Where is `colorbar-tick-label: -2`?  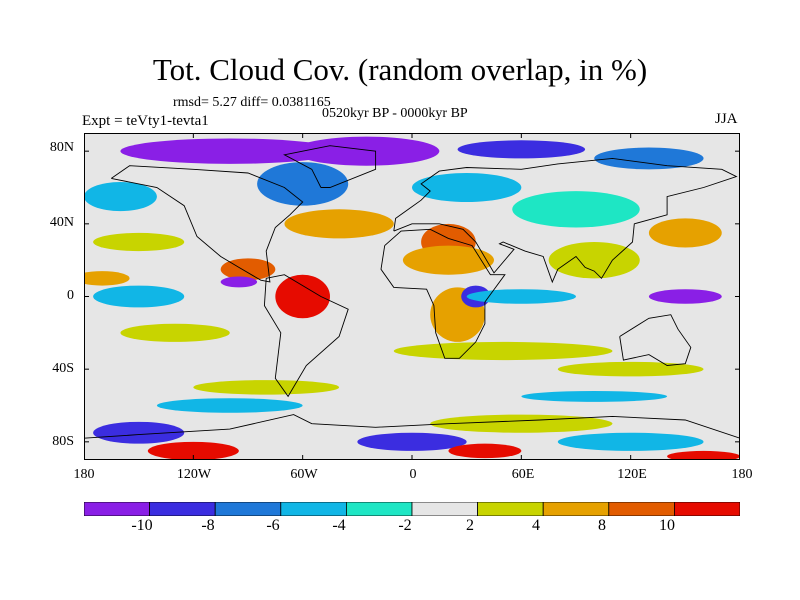
colorbar-tick-label: -2 is located at coordinates (405, 525).